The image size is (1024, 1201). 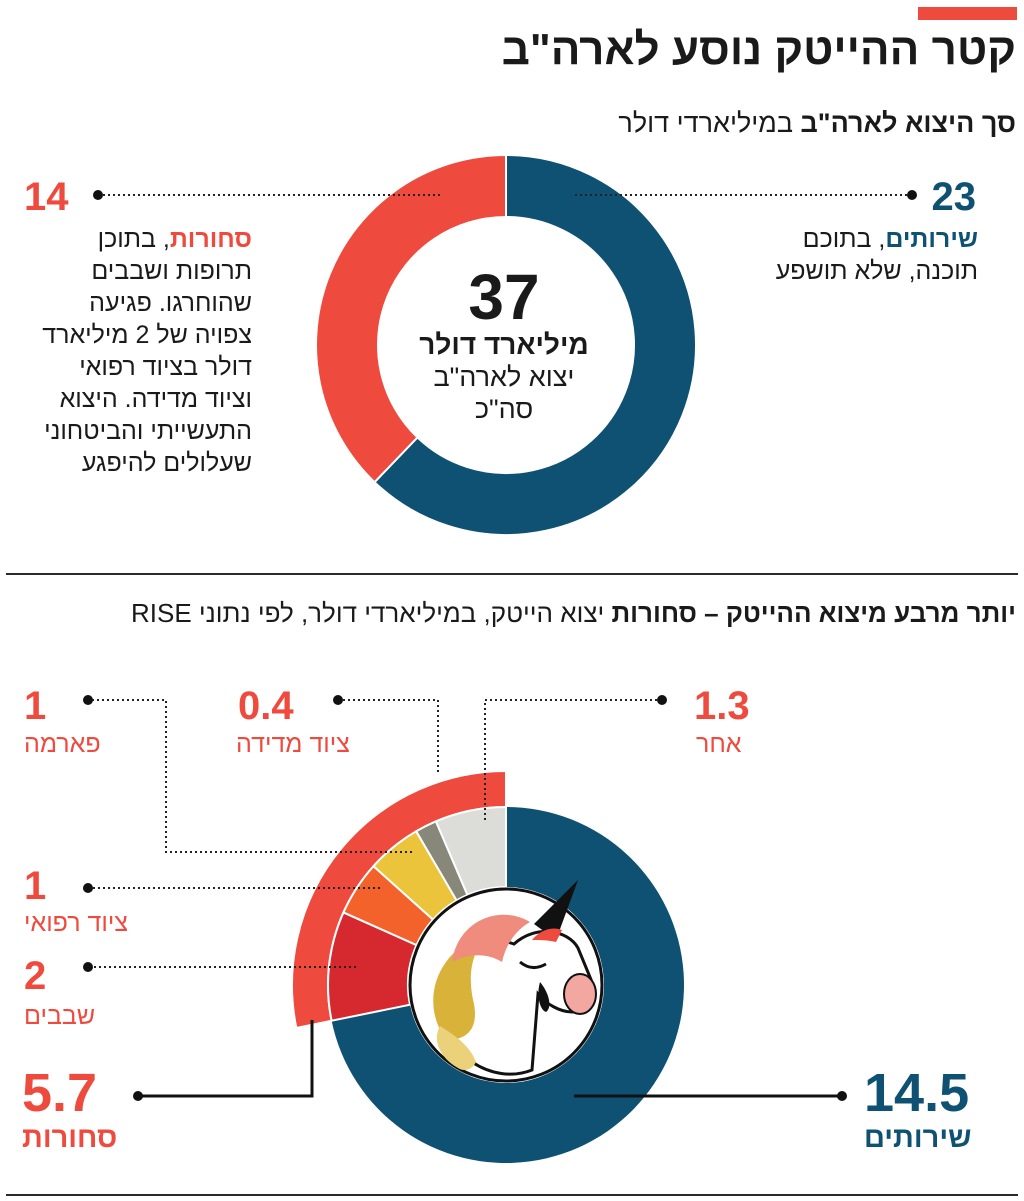 What do you see at coordinates (470, 851) in the screenshot?
I see `donut2-slice-other` at bounding box center [470, 851].